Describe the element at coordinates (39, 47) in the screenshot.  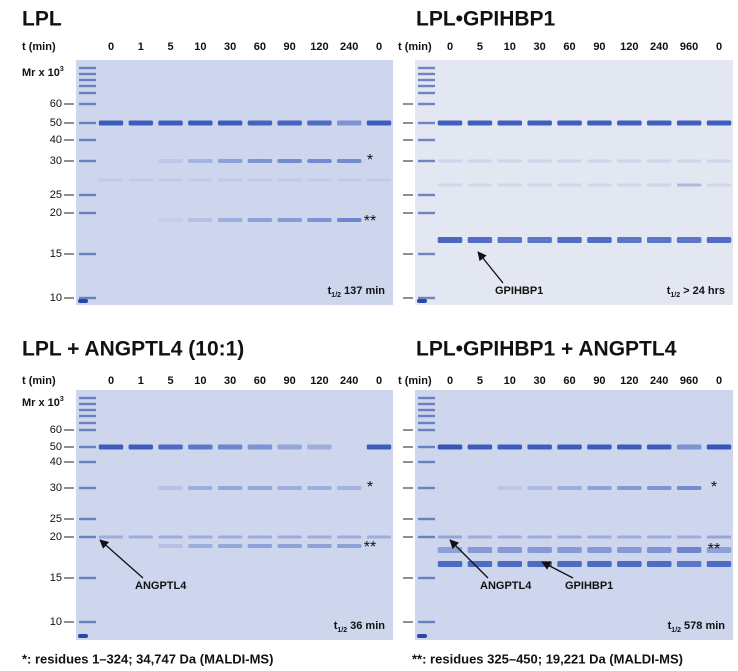
I see `time-label: t (min)` at that location.